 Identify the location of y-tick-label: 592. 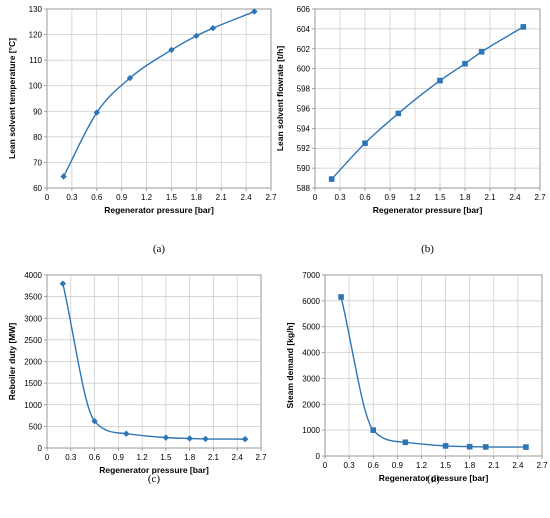
(304, 148).